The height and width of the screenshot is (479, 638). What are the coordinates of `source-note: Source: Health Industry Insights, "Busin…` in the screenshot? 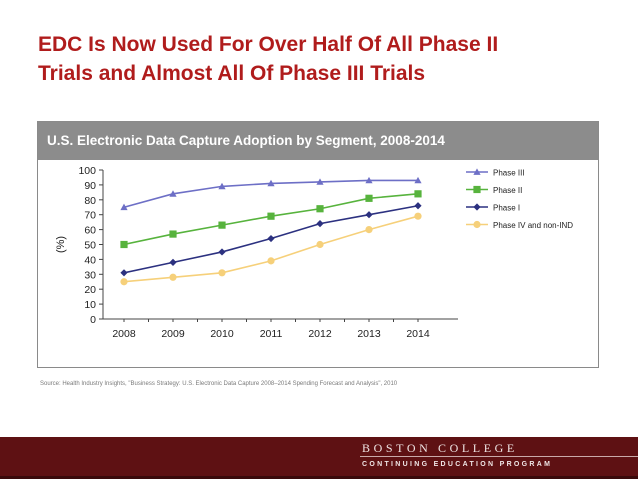 It's located at (219, 384).